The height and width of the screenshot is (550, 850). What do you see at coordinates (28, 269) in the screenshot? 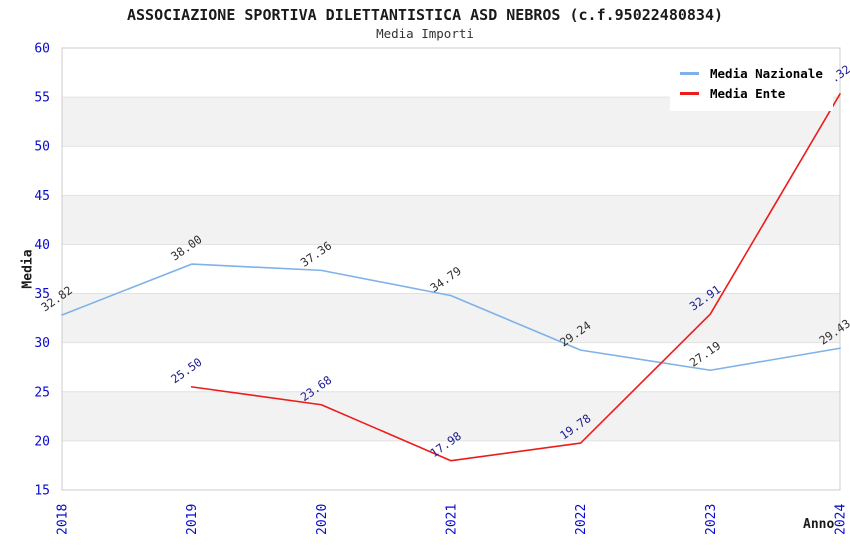
I see `y-axis-title: Media` at bounding box center [28, 269].